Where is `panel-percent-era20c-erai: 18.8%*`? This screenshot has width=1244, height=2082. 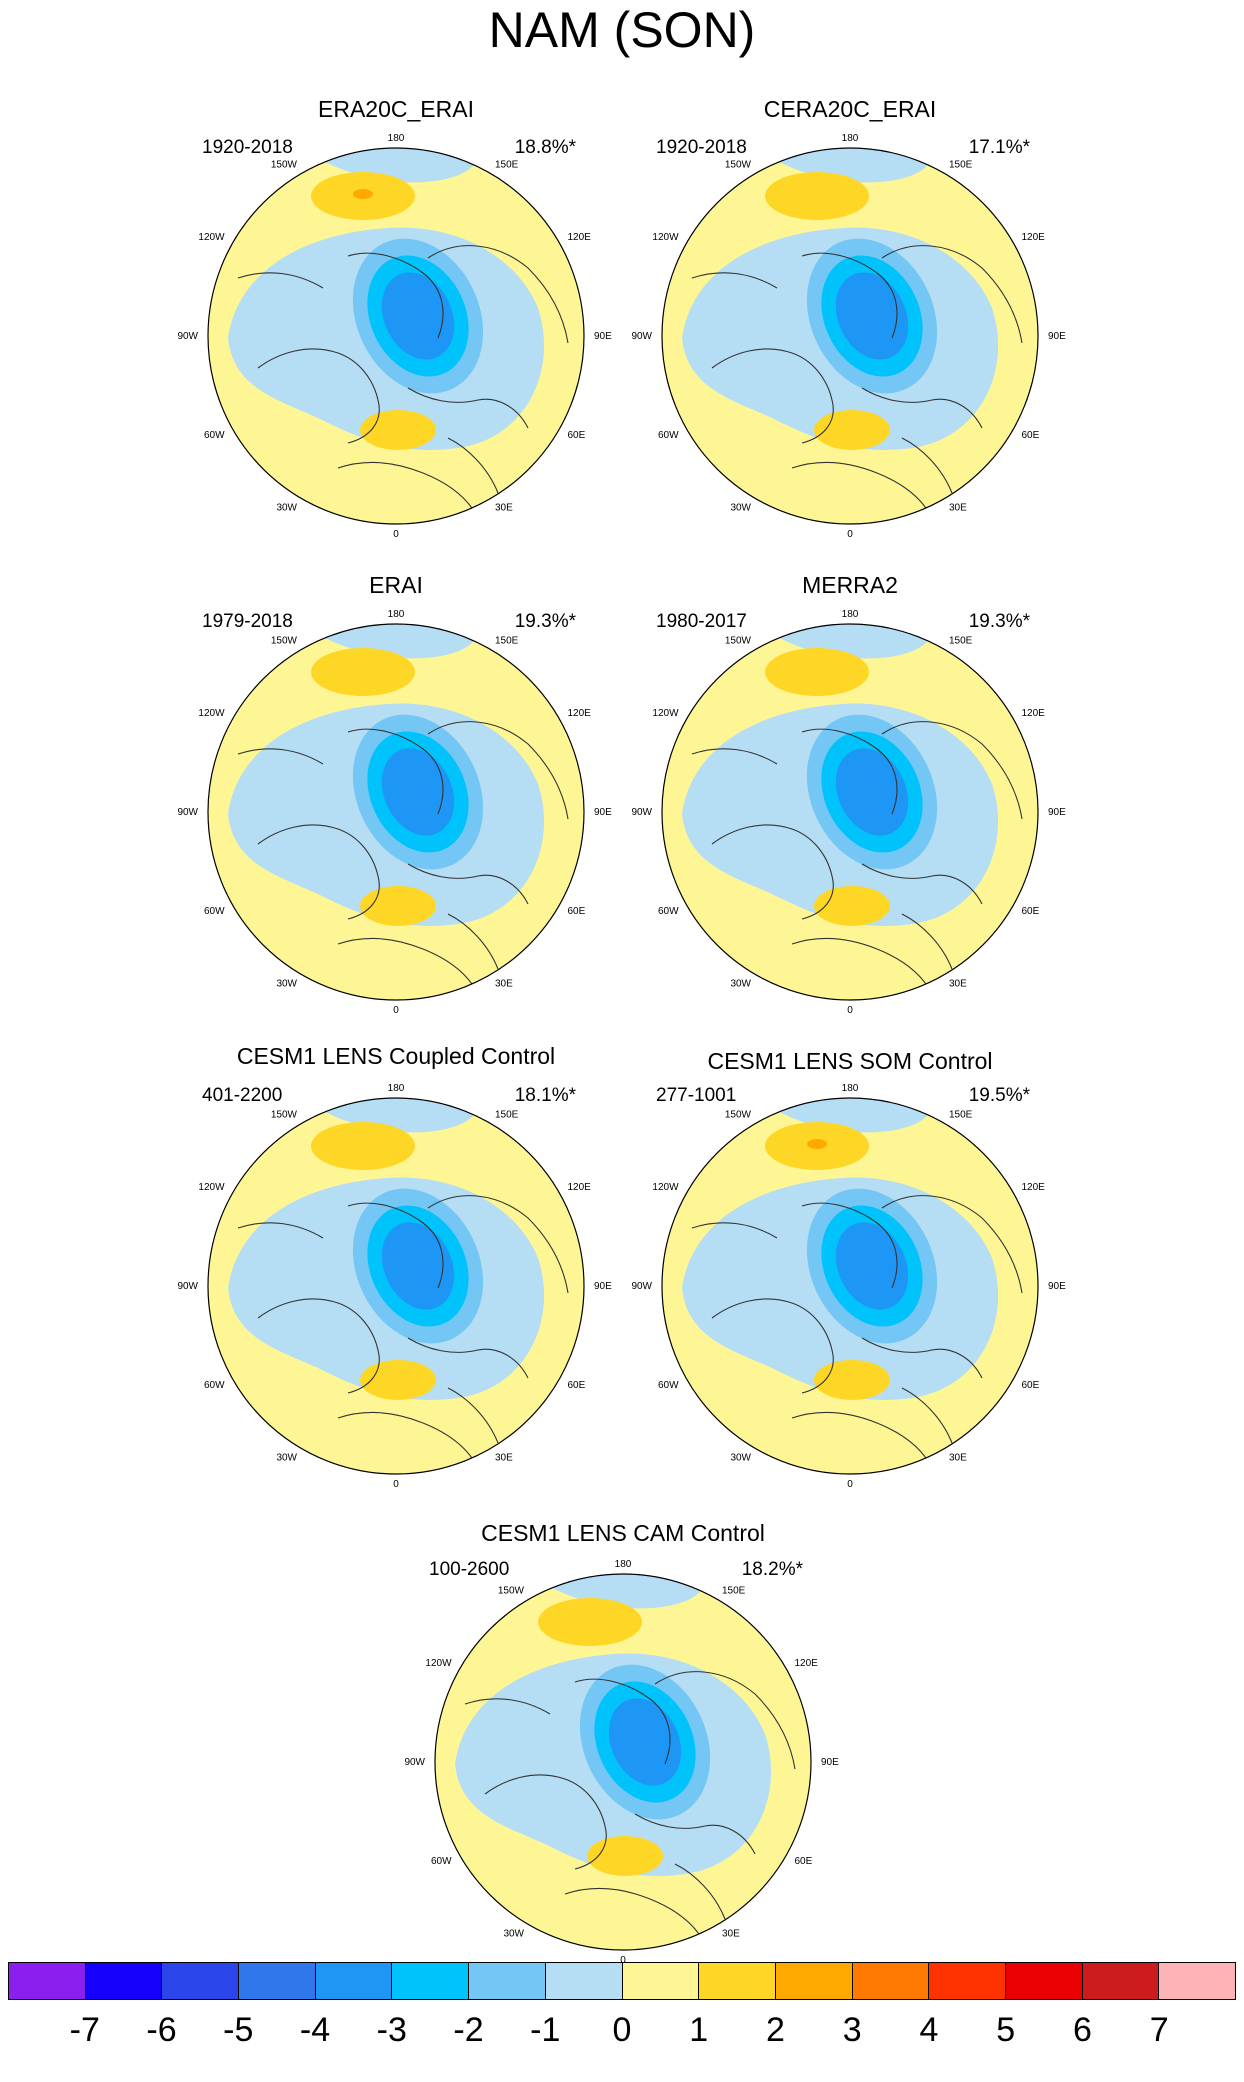
panel-percent-era20c-erai: 18.8%* is located at coordinates (545, 147).